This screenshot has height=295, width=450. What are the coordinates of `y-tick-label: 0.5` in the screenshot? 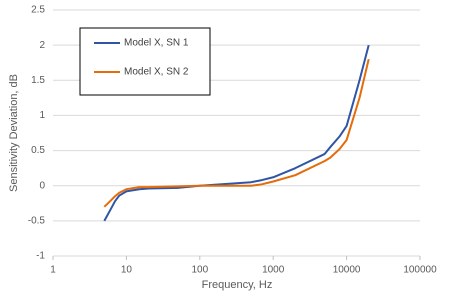 It's located at (38, 150).